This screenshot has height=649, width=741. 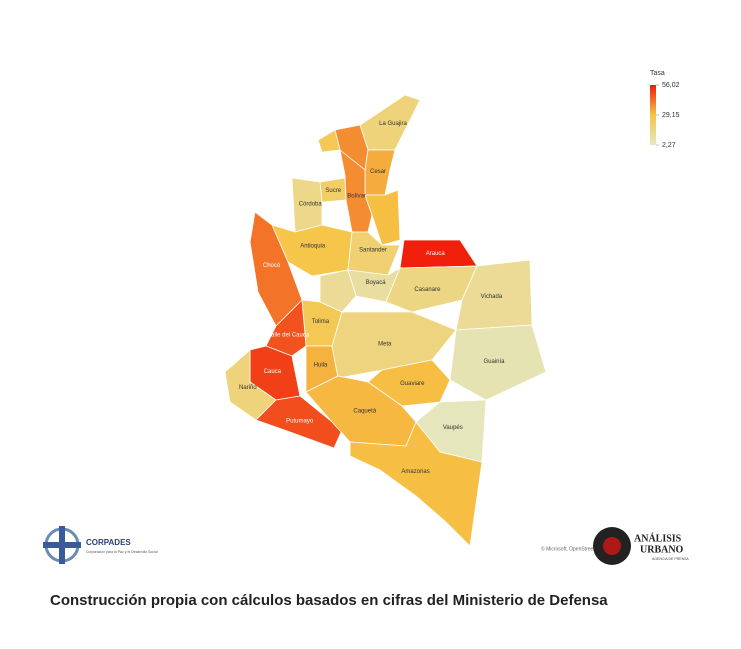 I want to click on region-label: Meta, so click(x=385, y=345).